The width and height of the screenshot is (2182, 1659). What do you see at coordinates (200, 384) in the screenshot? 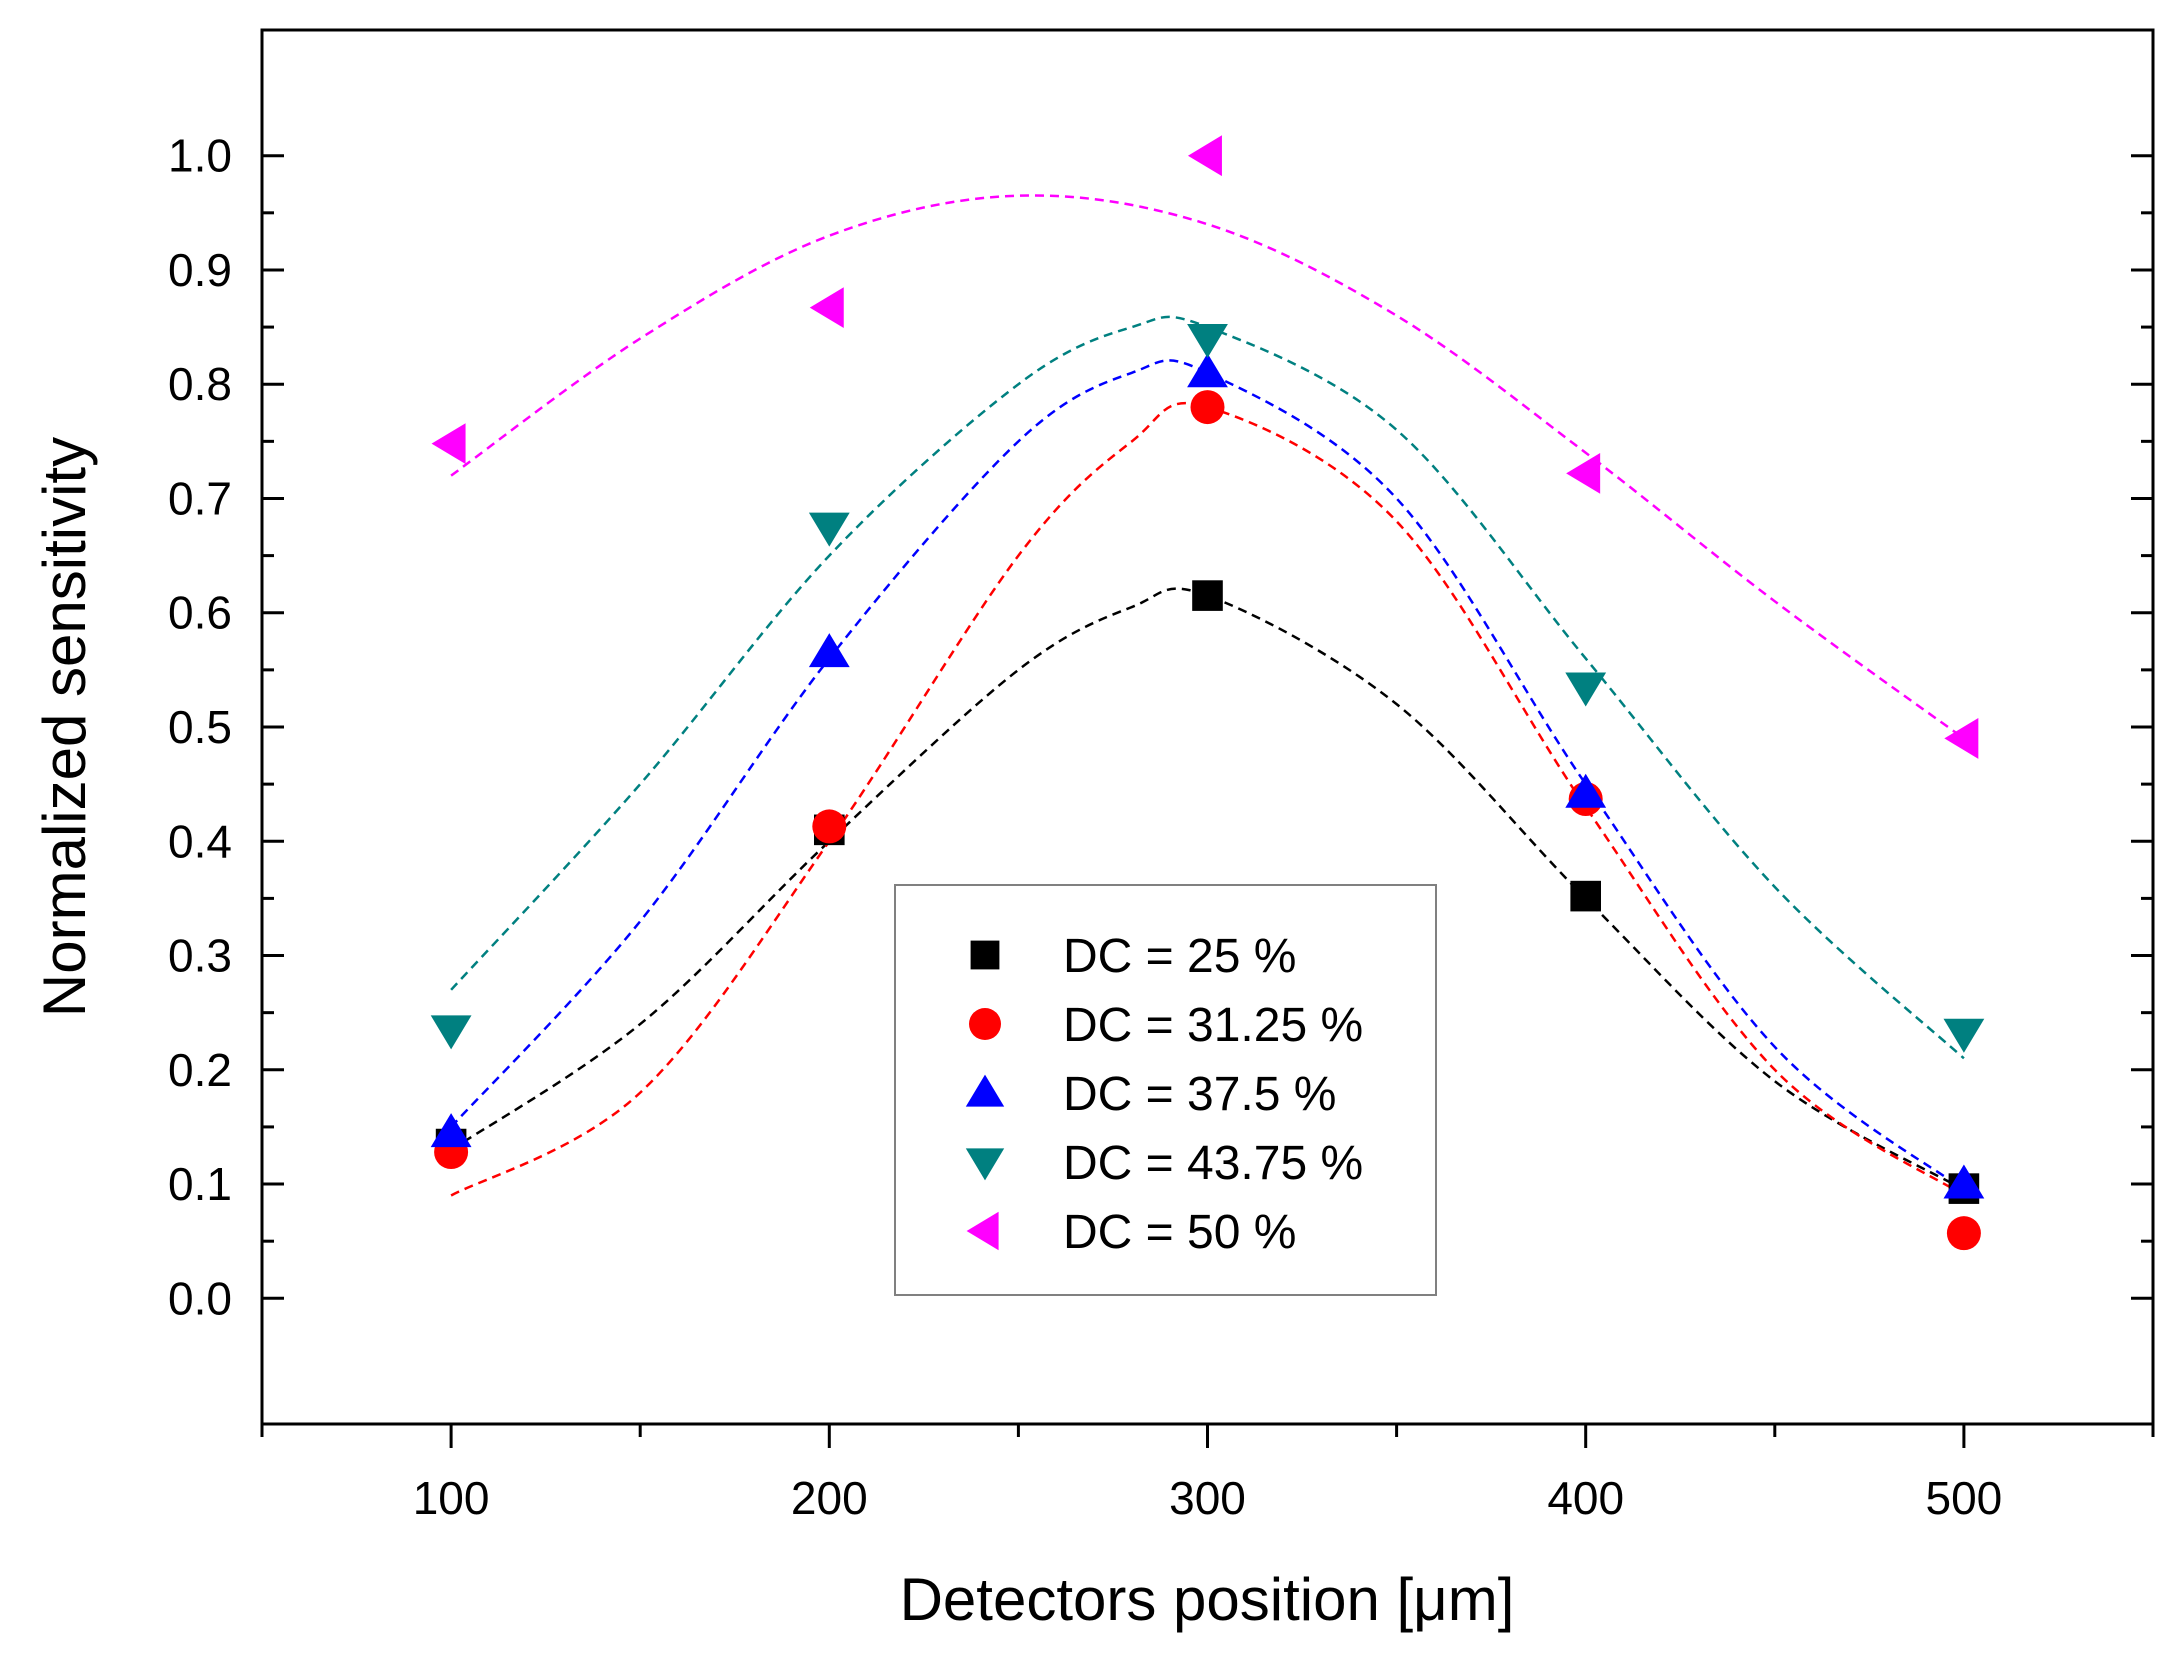
I see `y-tick-label: 0.8` at bounding box center [200, 384].